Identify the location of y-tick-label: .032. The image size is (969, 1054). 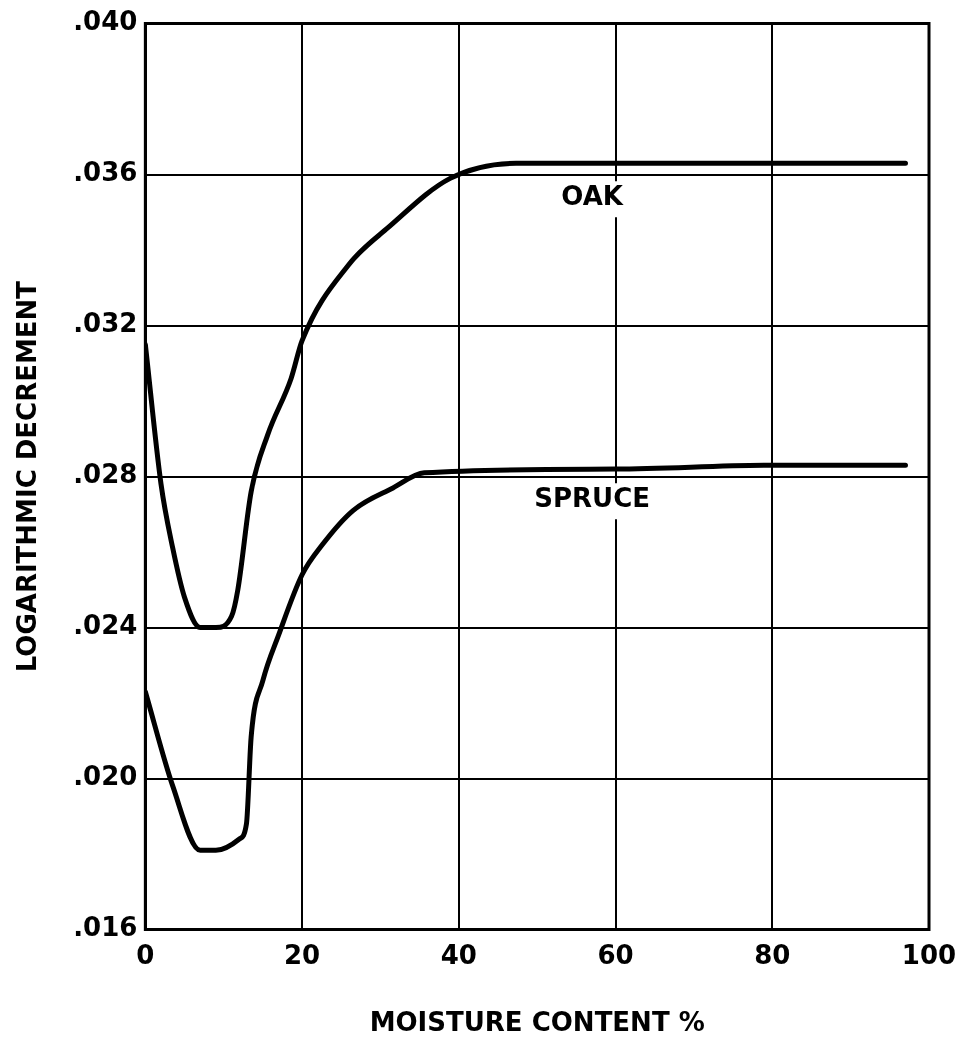
(105, 323).